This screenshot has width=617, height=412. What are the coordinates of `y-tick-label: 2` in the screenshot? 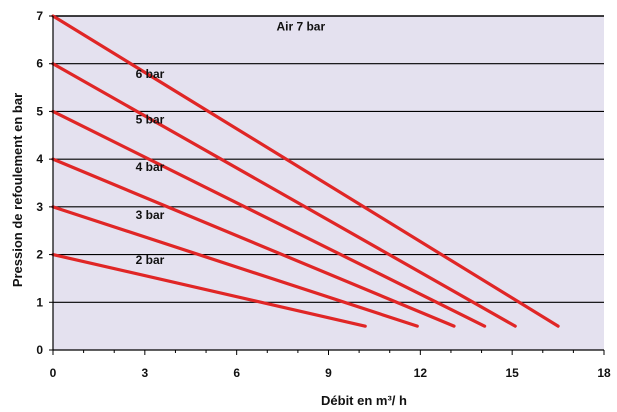 It's located at (39, 255).